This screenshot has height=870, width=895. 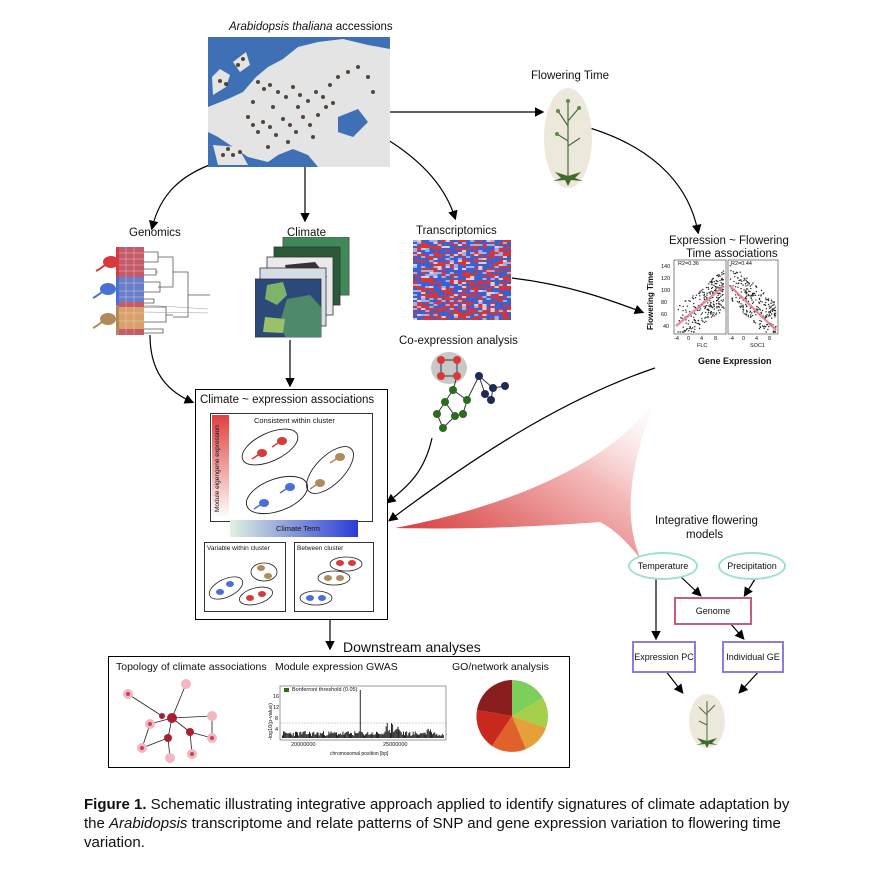 I want to click on variable-panel, so click(x=245, y=577).